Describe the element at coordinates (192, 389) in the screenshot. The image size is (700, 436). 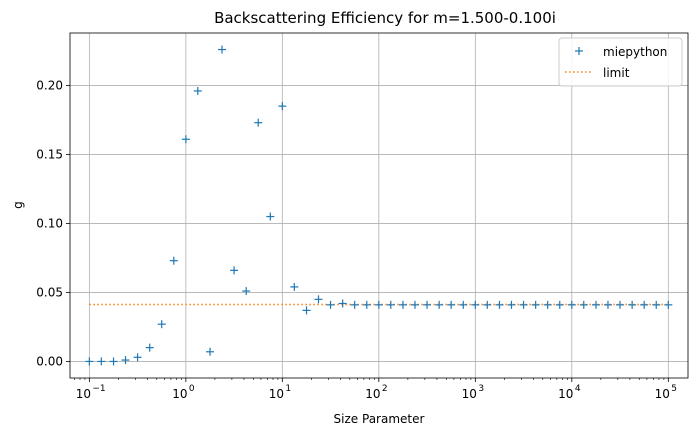
I see `x-tick-exponent: 0` at that location.